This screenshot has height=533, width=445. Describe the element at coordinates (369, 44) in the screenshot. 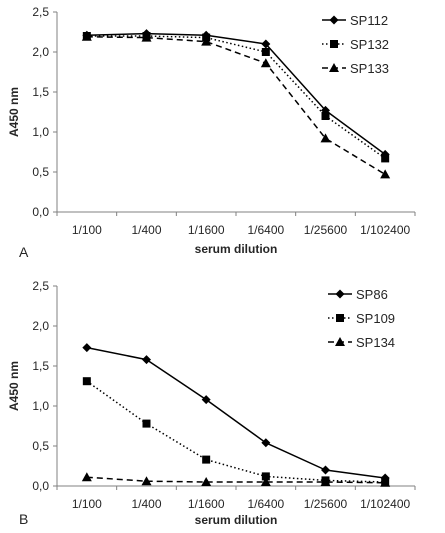

I see `legend-label: SP132` at that location.